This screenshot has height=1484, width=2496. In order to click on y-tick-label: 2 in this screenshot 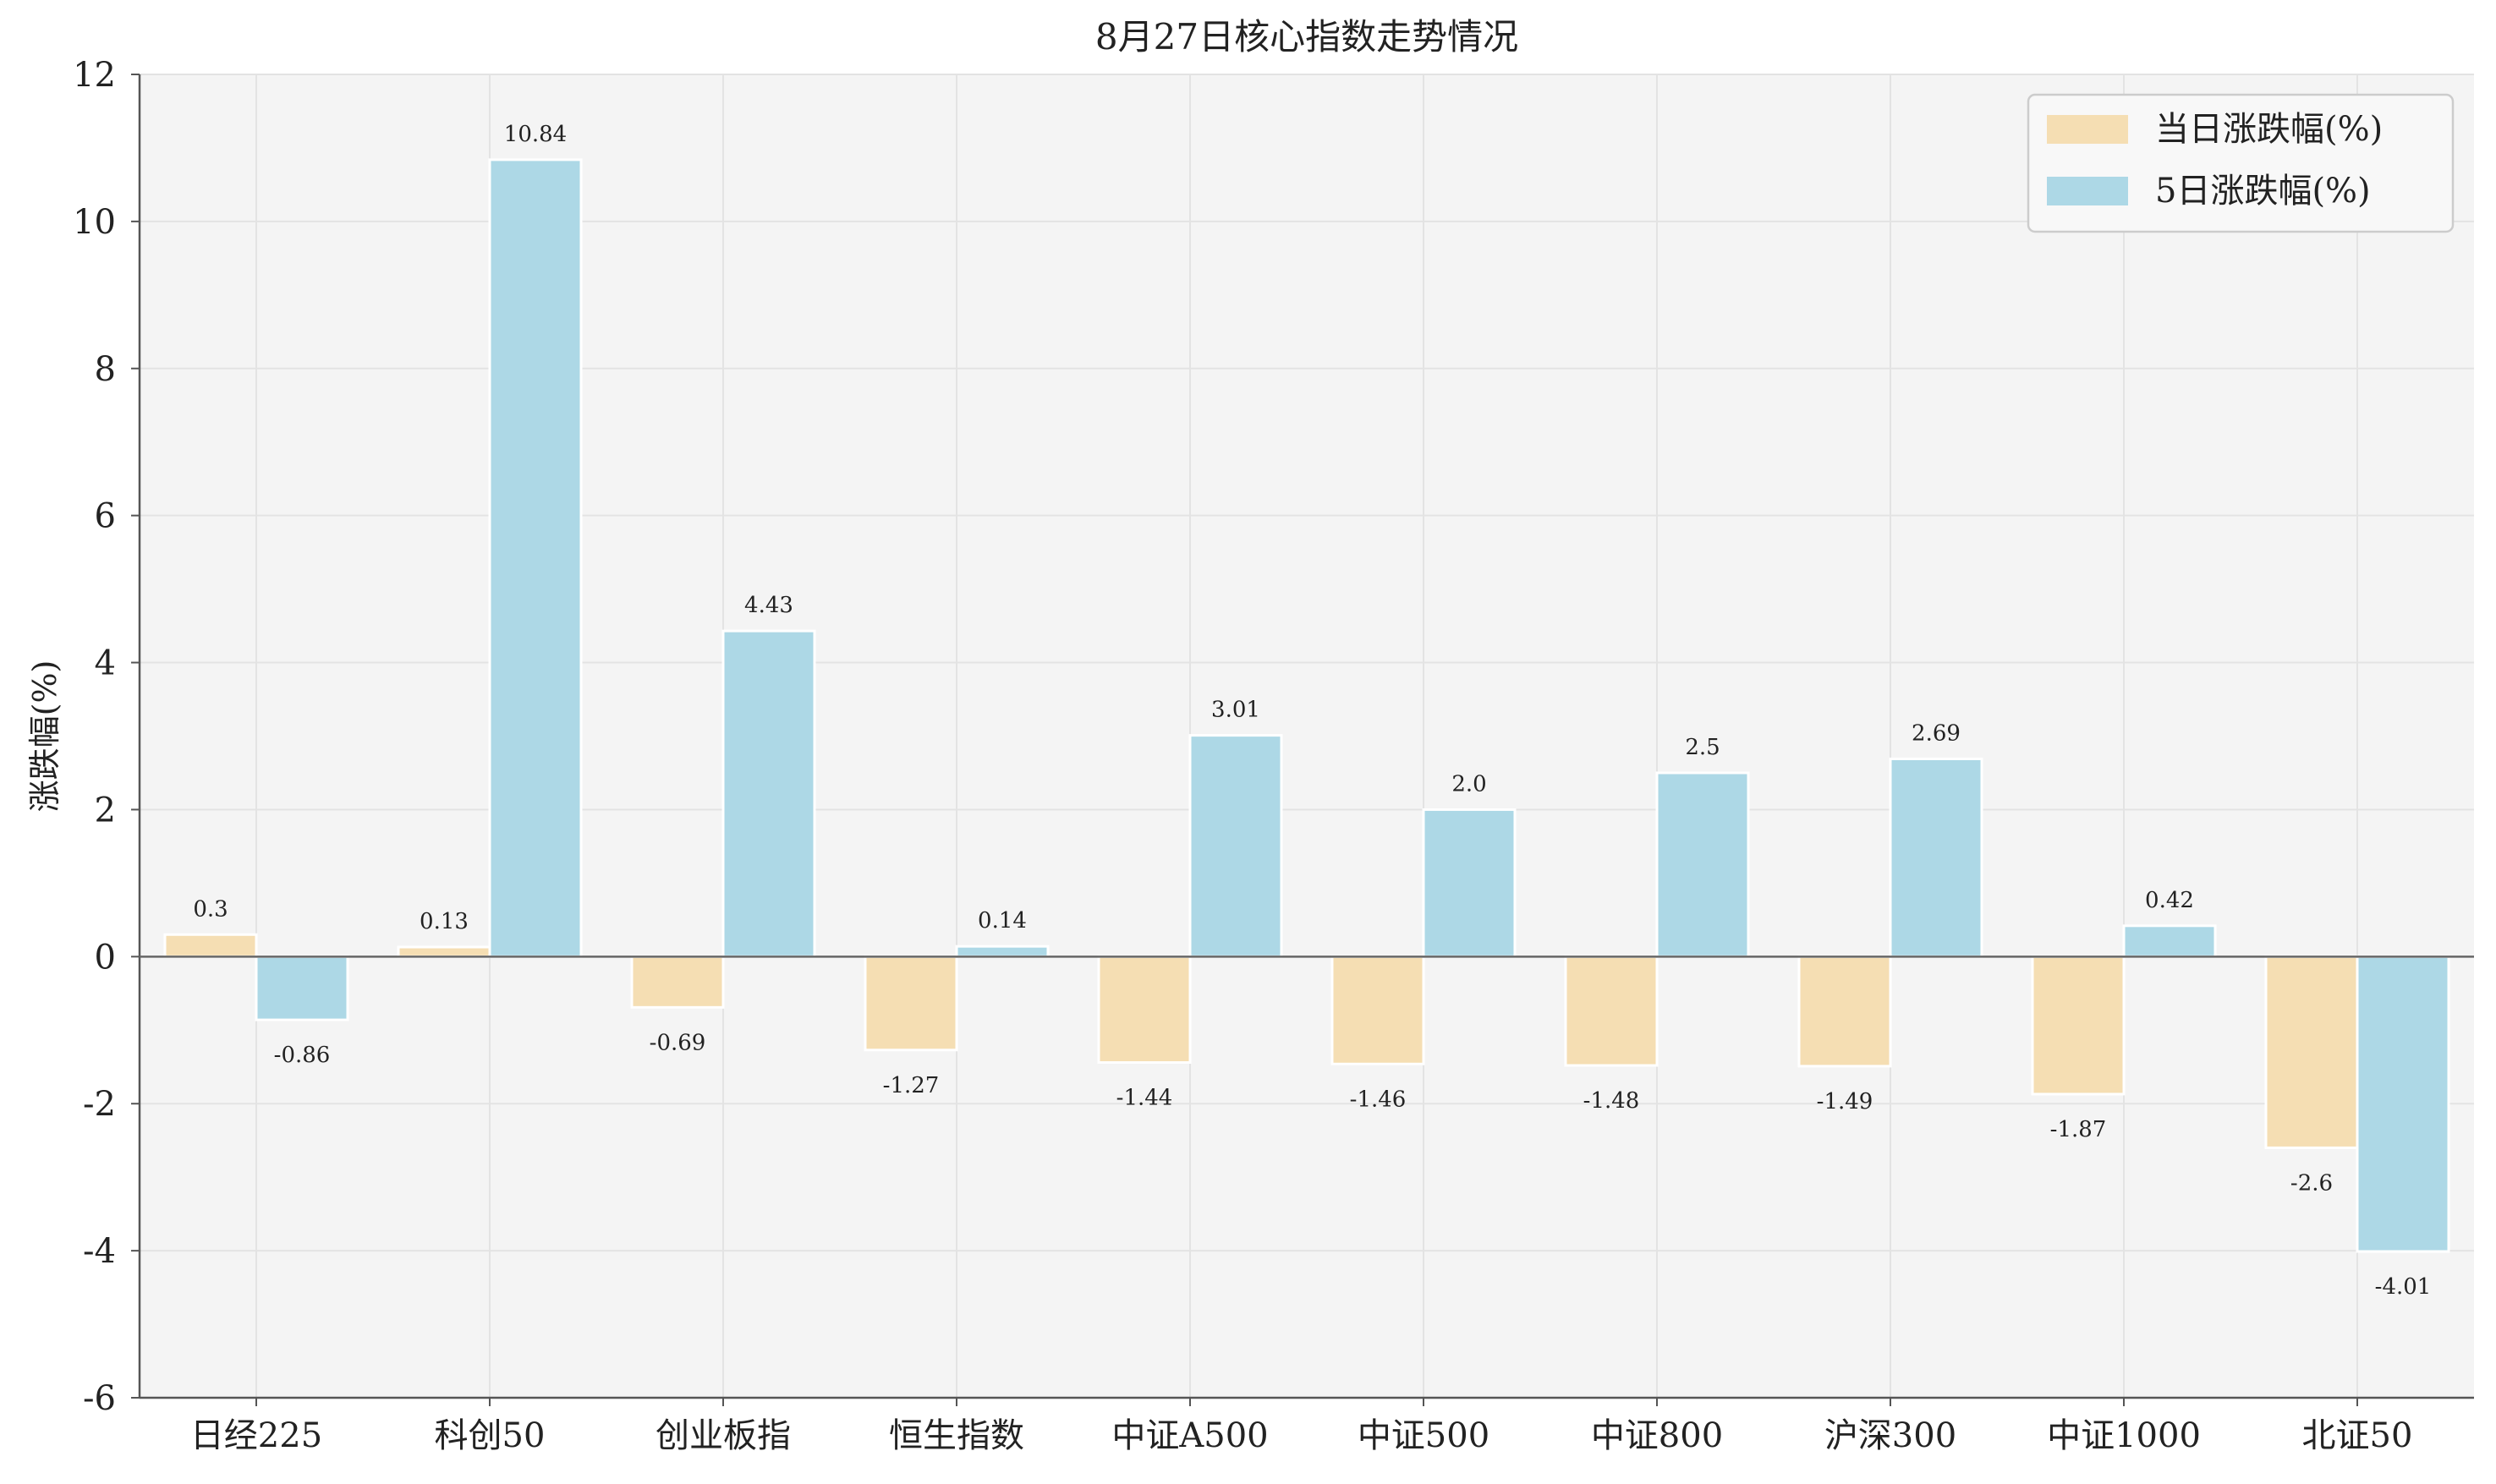, I will do `click(106, 810)`.